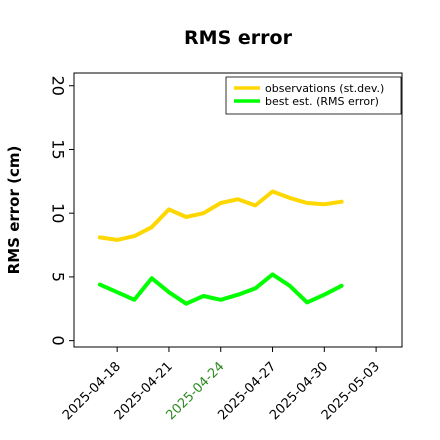 Image resolution: width=440 pixels, height=440 pixels. Describe the element at coordinates (57, 149) in the screenshot. I see `y-tick-label: 15` at that location.